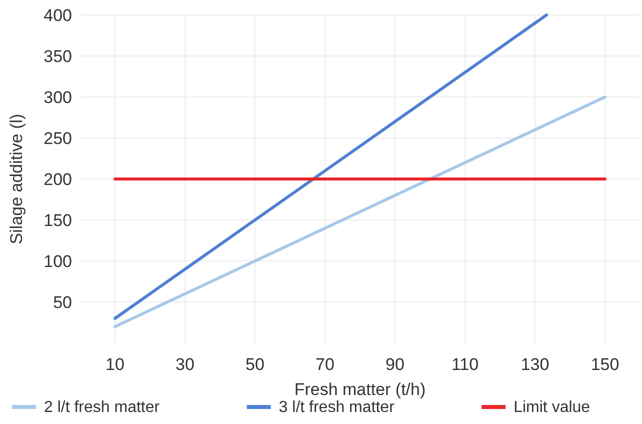  I want to click on x-tick-label: 110, so click(465, 364).